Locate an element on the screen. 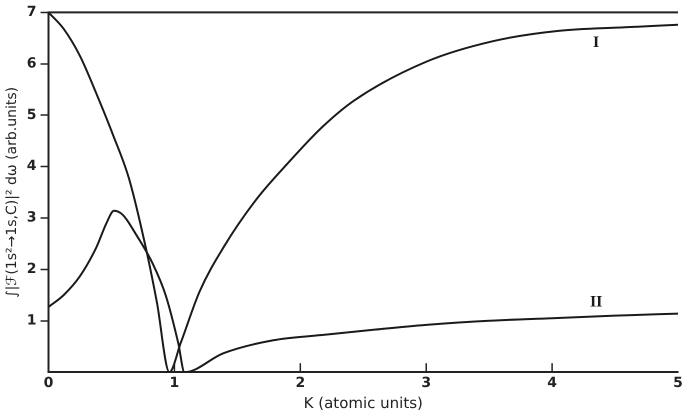 The image size is (688, 415). x-tick-label: 1 is located at coordinates (175, 383).